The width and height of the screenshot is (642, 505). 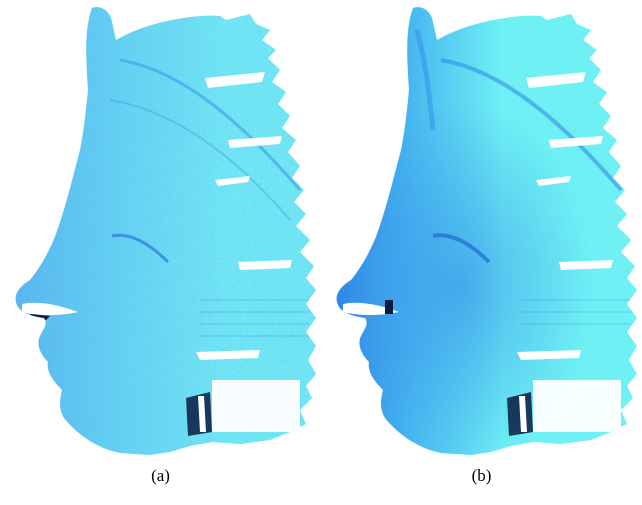 What do you see at coordinates (160, 475) in the screenshot?
I see `panel-a-caption: (a)` at bounding box center [160, 475].